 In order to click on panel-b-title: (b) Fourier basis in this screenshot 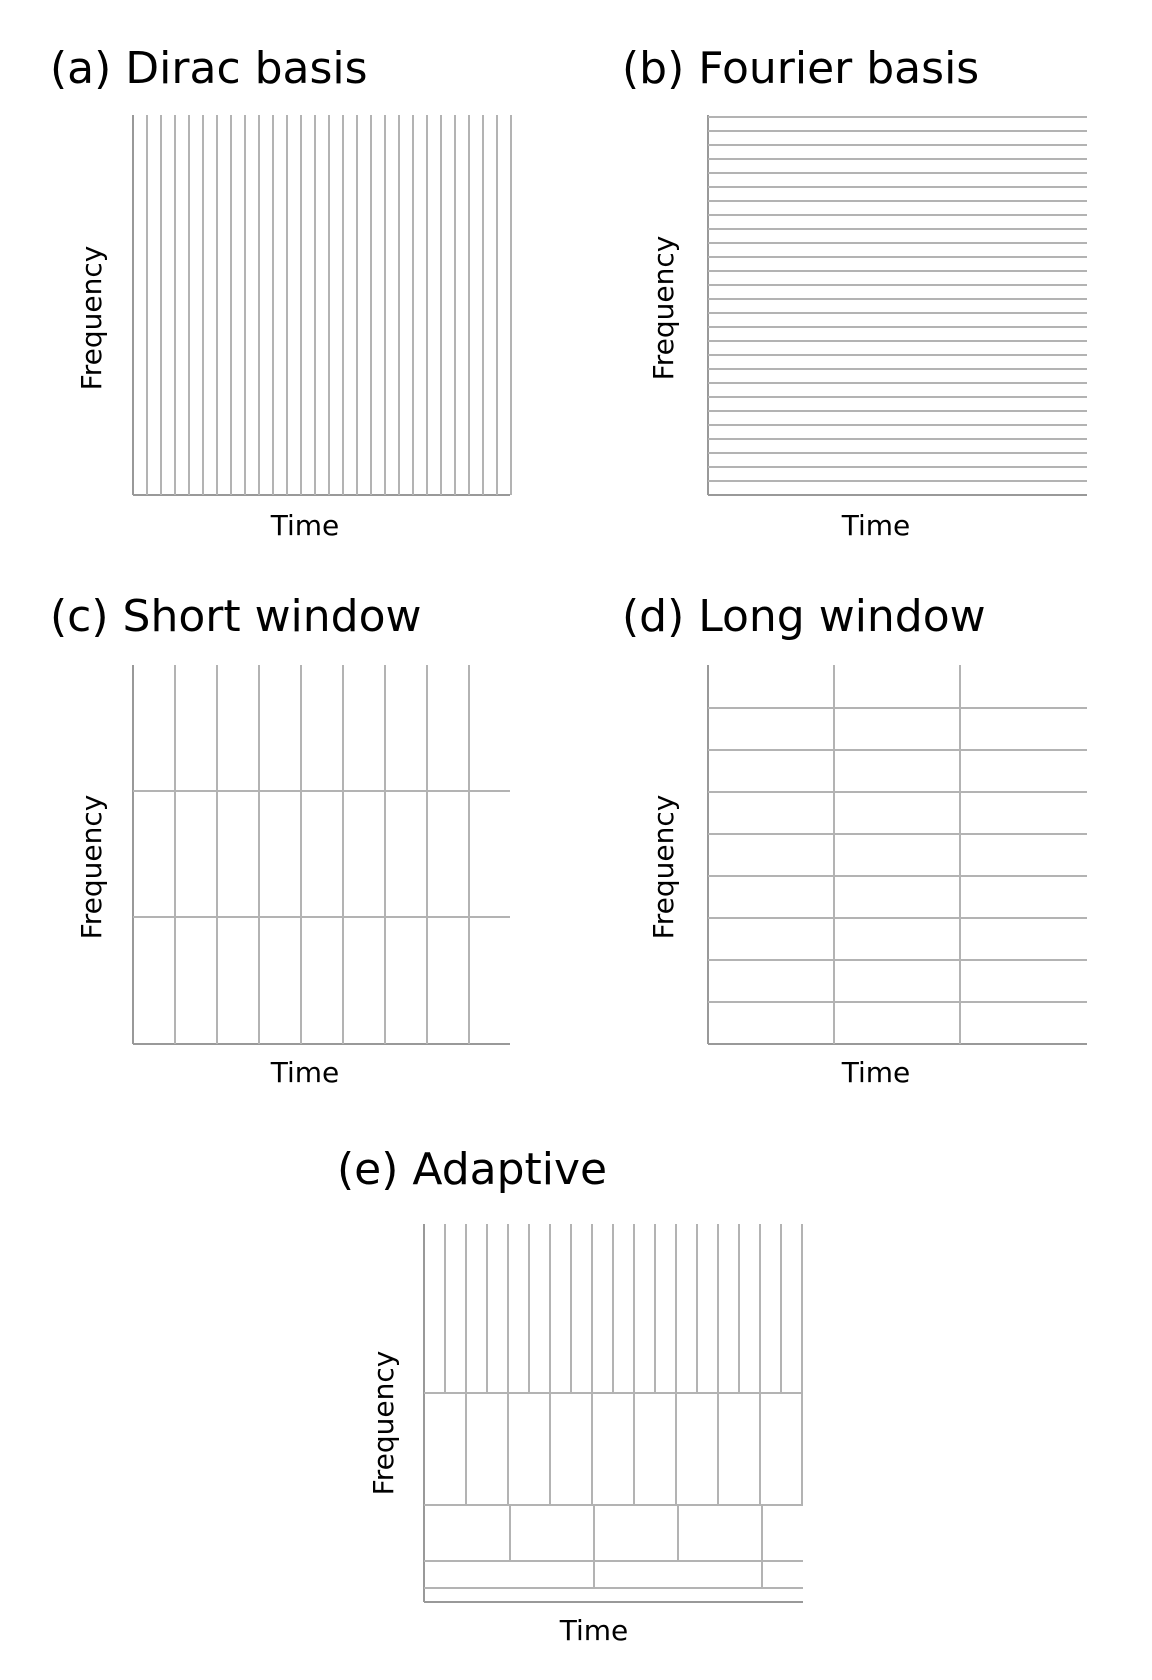, I will do `click(800, 68)`.